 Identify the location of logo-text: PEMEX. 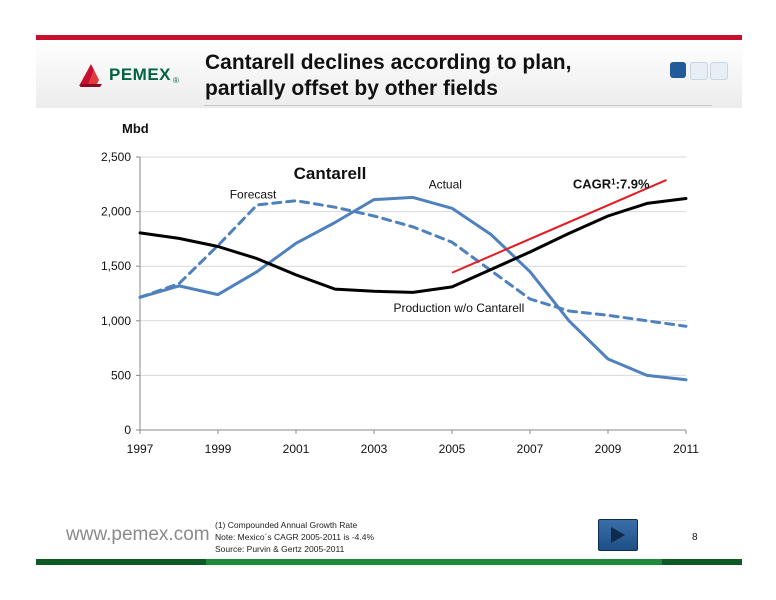
(140, 74).